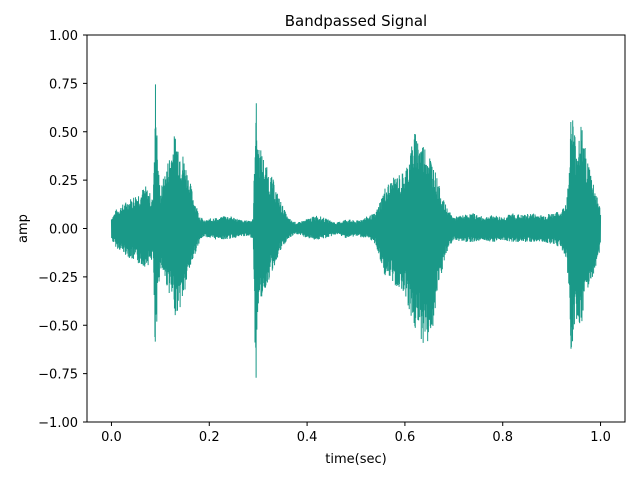 The image size is (640, 480). I want to click on y-tick-label: 1.00, so click(63, 36).